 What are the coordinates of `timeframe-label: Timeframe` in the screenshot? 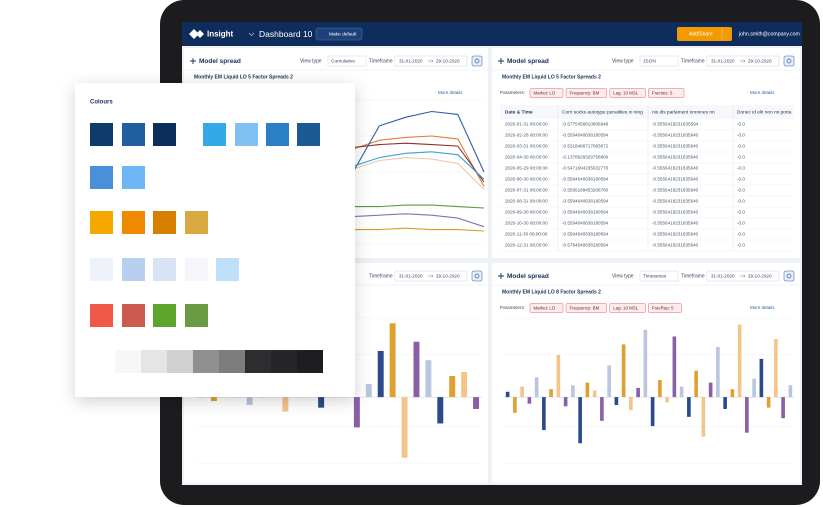 It's located at (381, 277).